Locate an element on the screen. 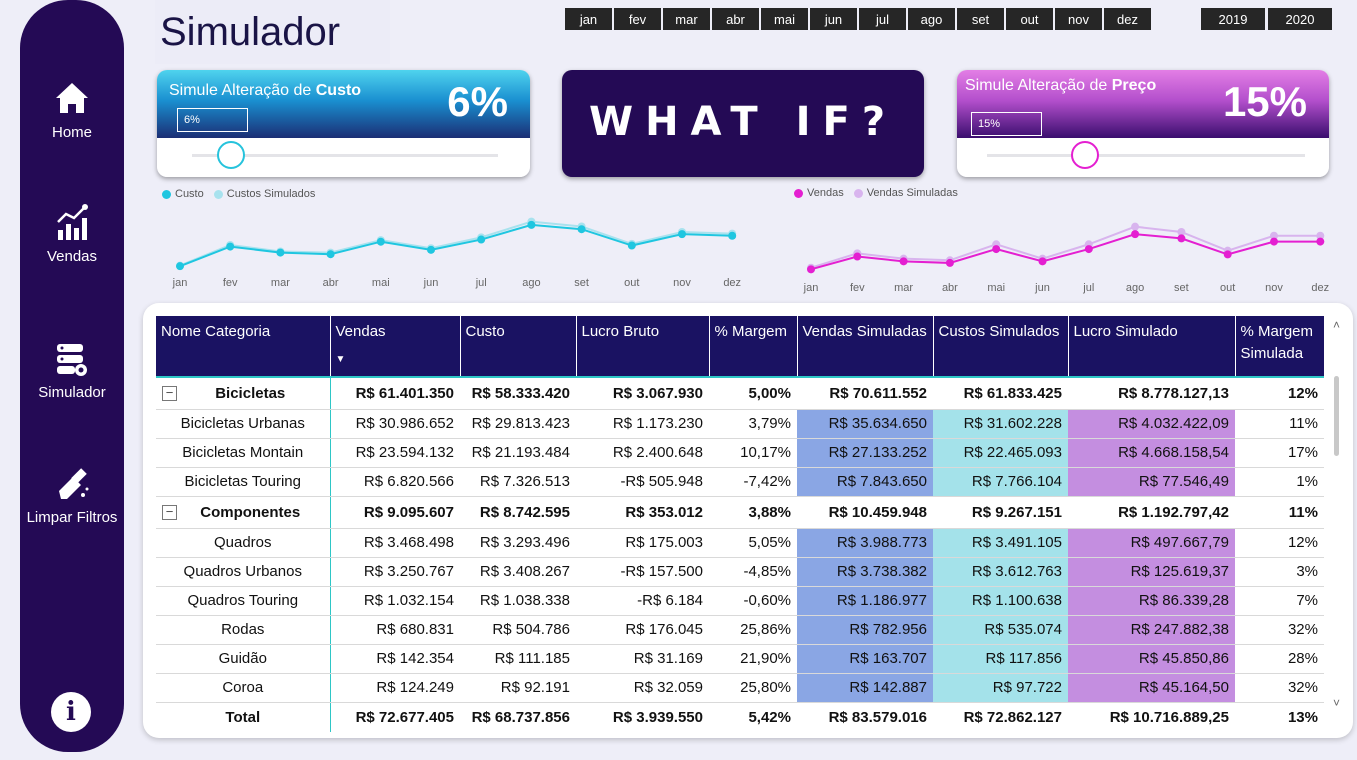  header-nome-categoria: Nome Categoria is located at coordinates (243, 347).